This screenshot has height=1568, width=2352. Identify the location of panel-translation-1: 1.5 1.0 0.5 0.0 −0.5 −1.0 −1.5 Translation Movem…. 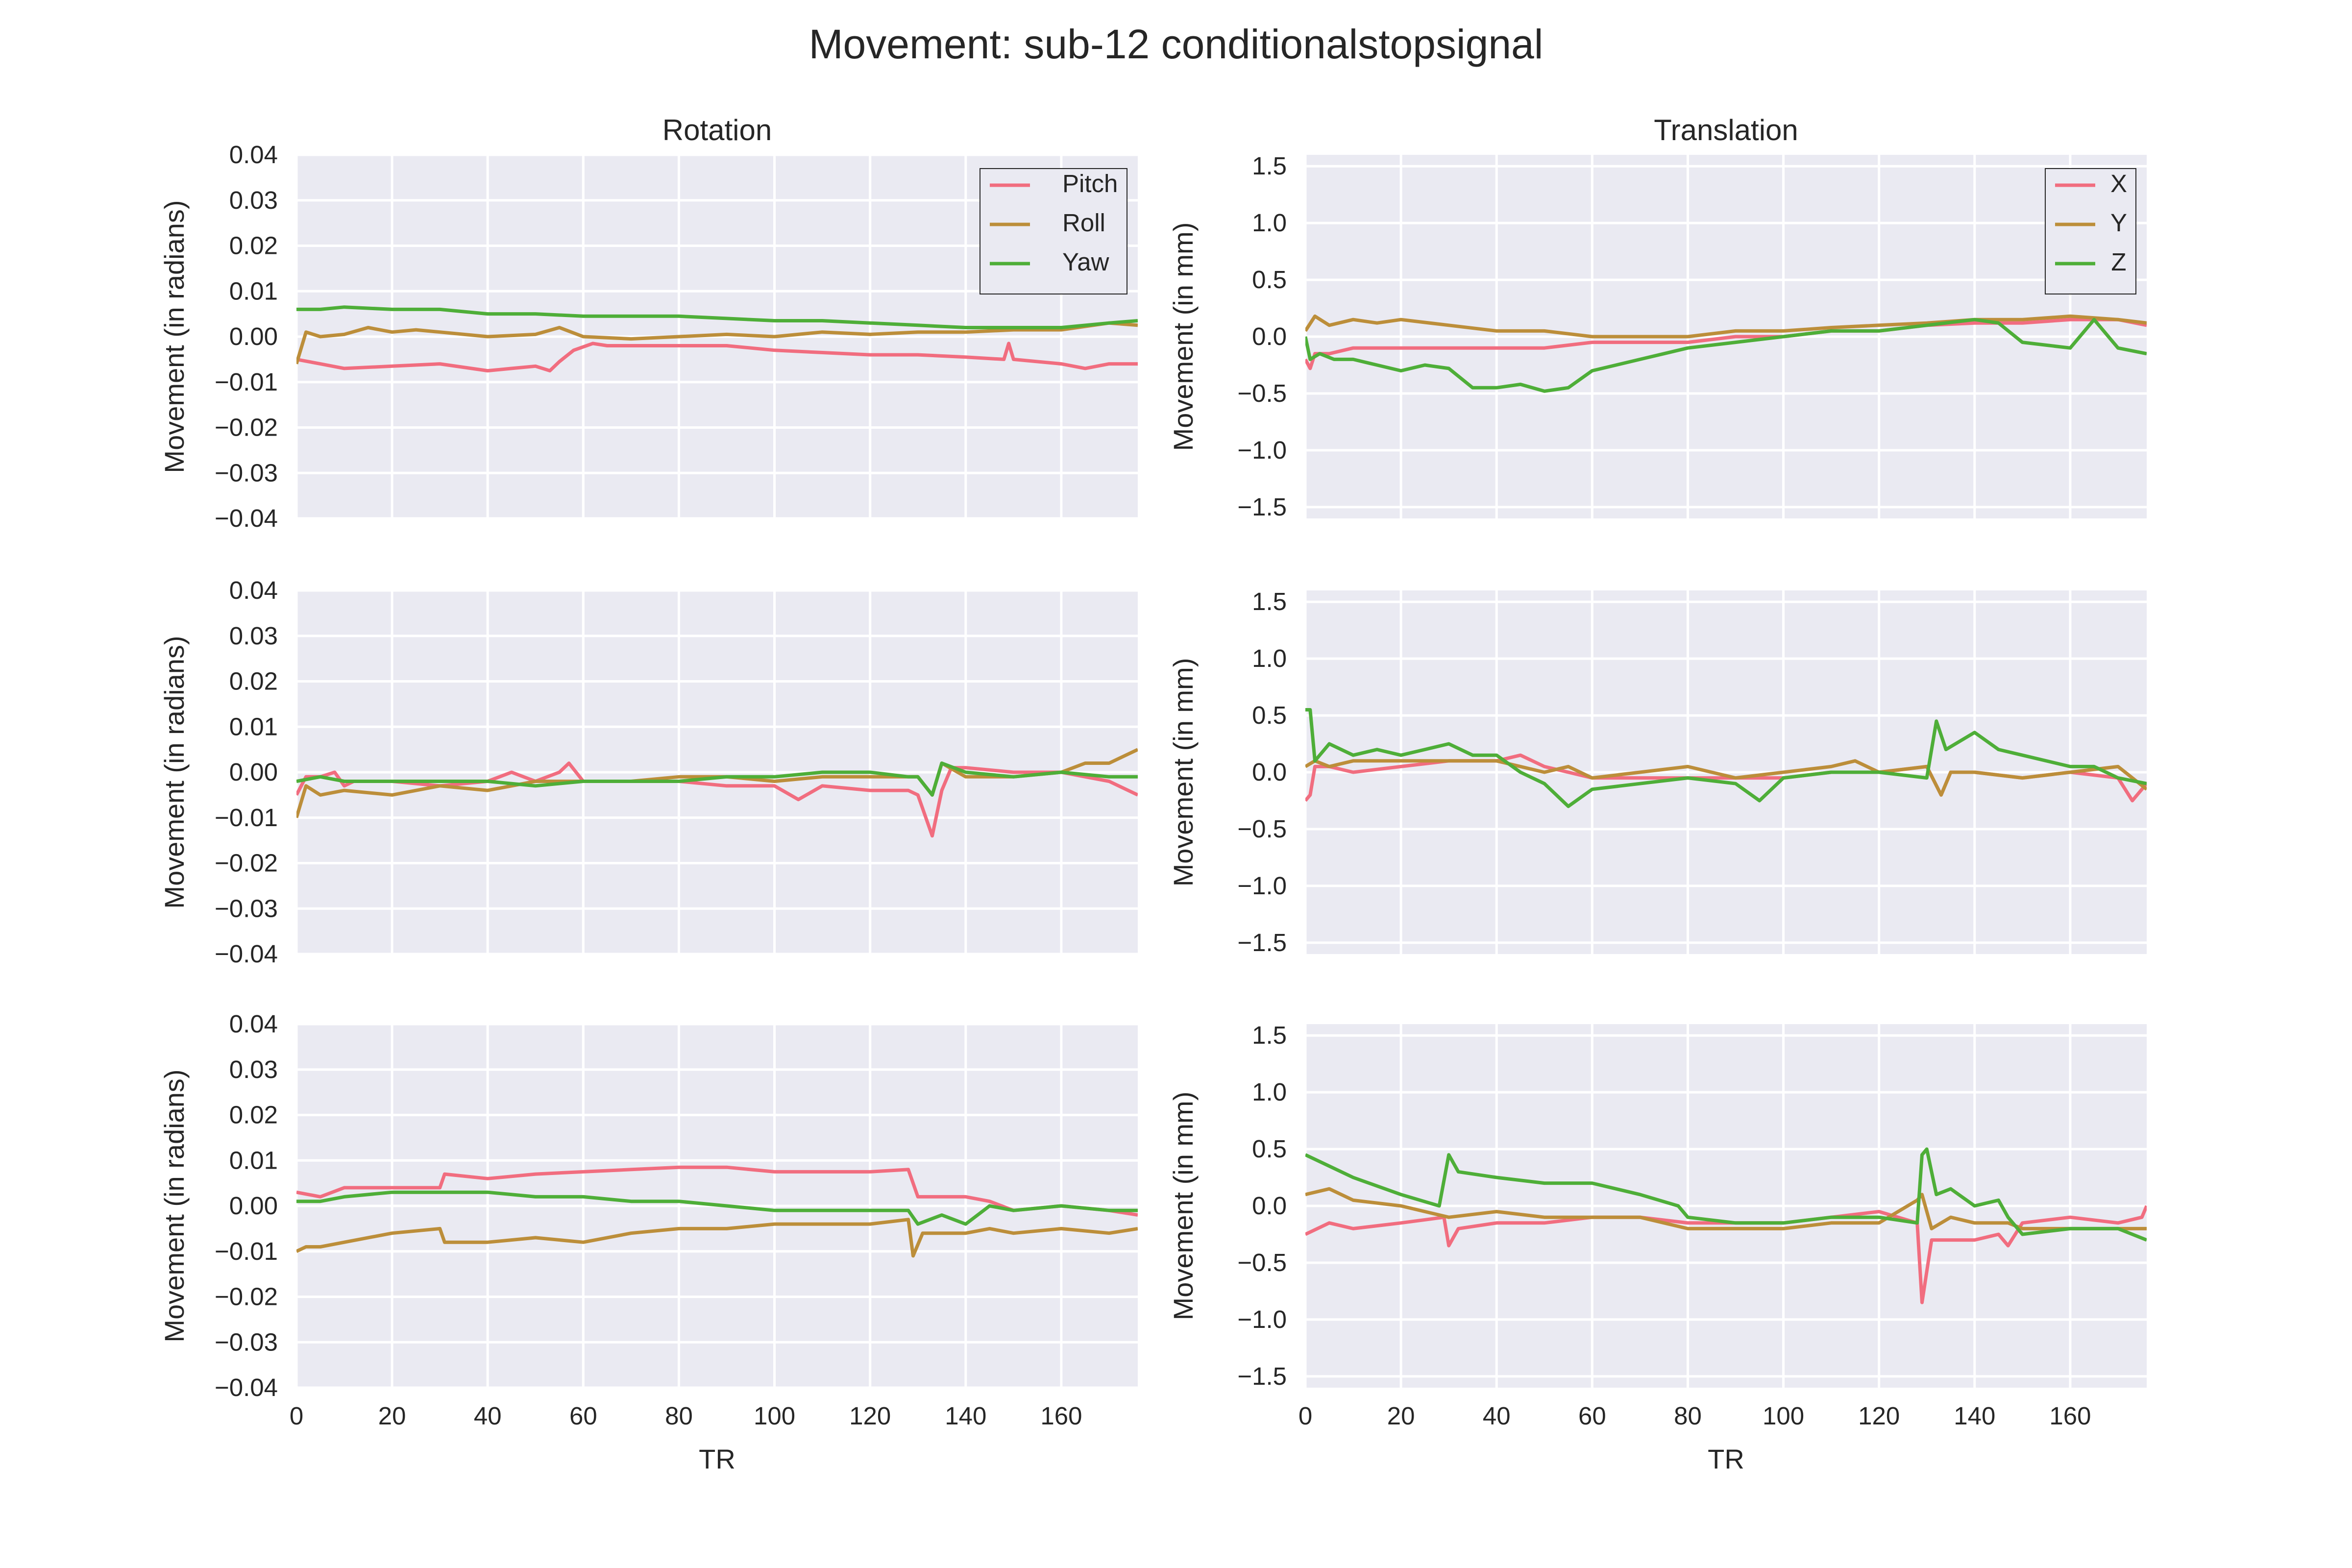
(1657, 317).